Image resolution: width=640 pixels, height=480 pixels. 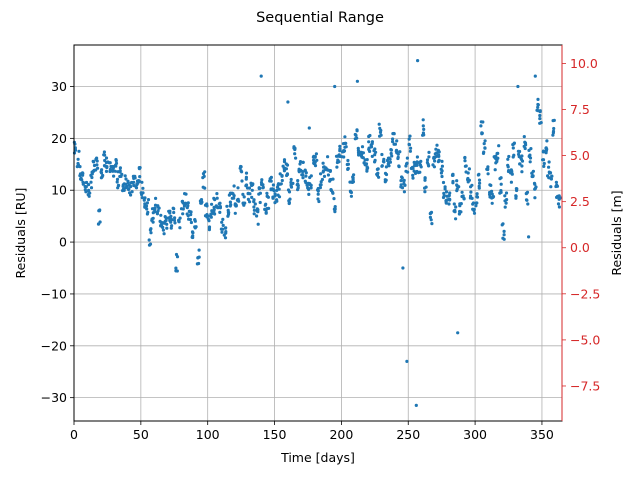 What do you see at coordinates (74, 434) in the screenshot?
I see `x-tick-label: 0` at bounding box center [74, 434].